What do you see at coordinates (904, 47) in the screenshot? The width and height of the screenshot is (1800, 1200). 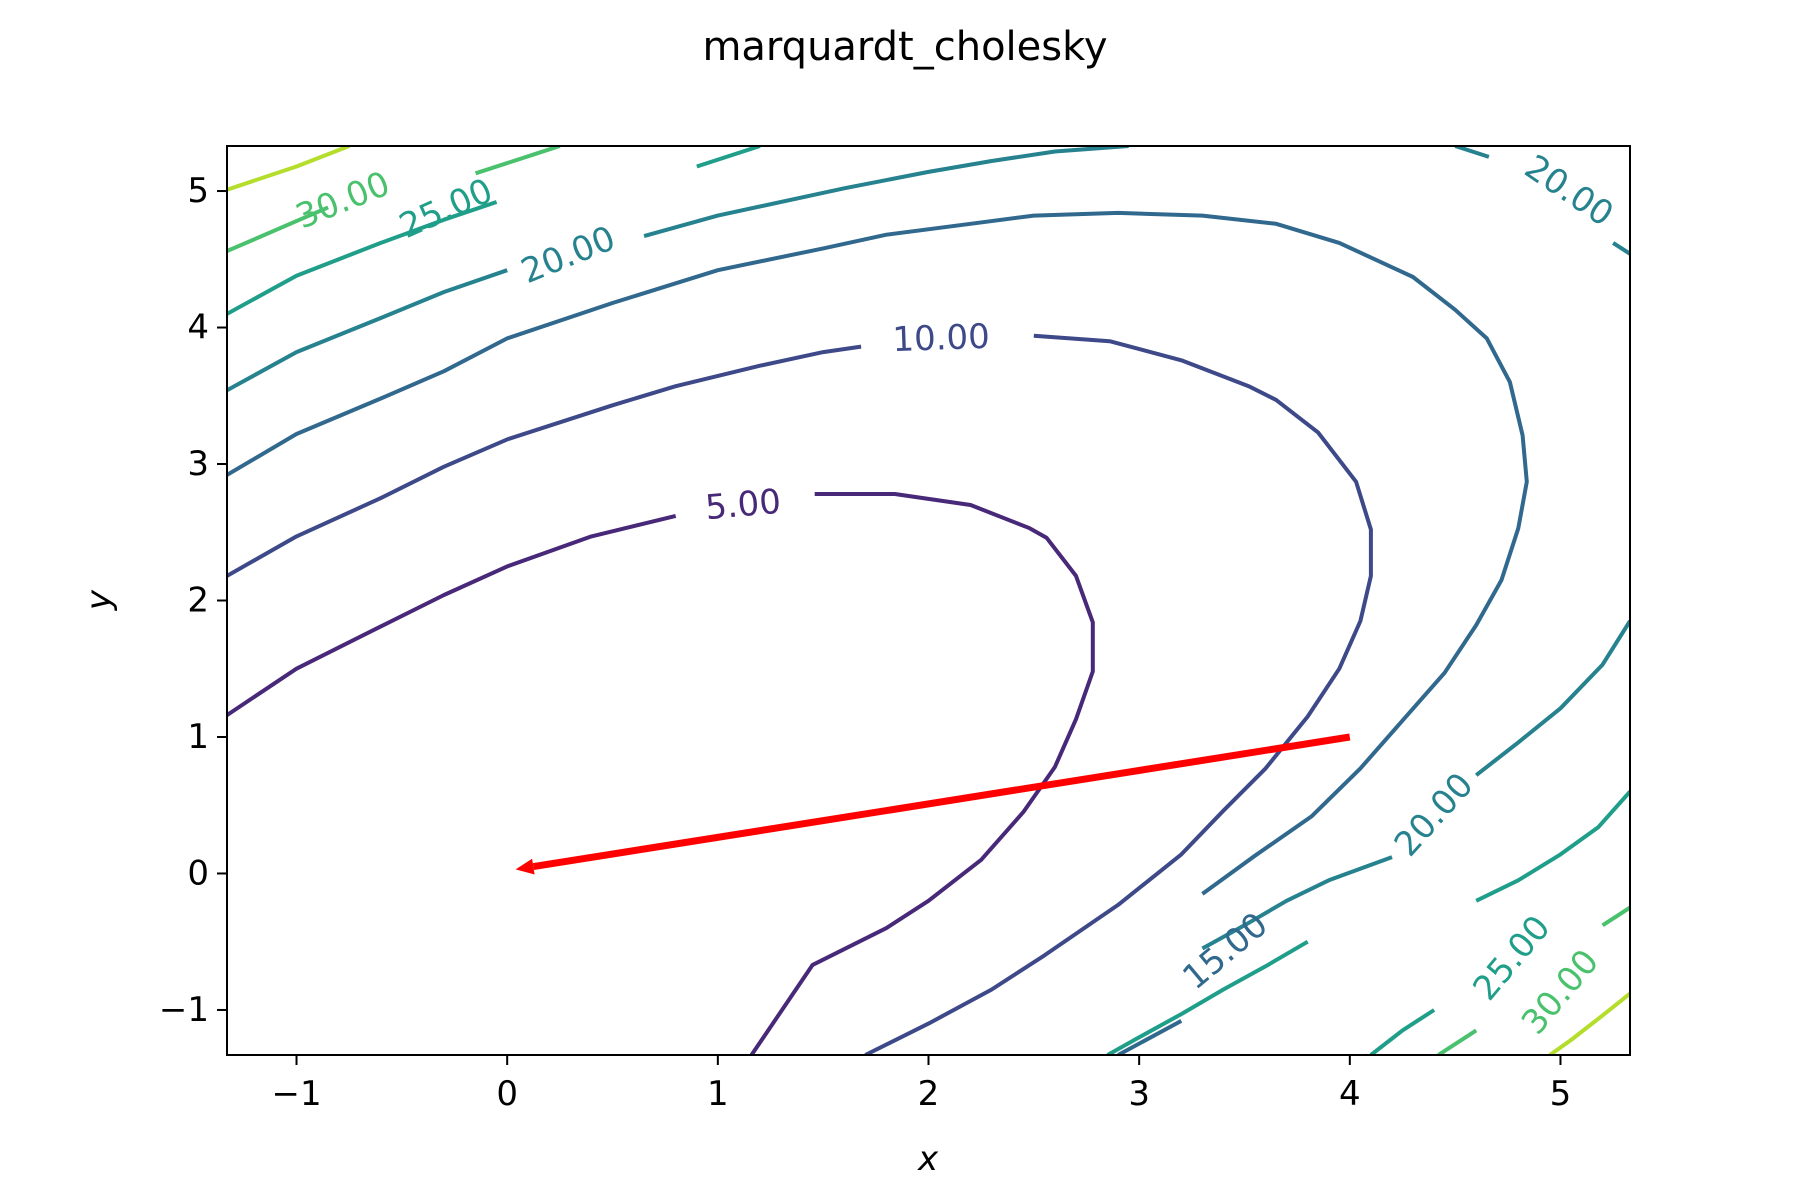 I see `chart-title: marquardt_cholesky` at bounding box center [904, 47].